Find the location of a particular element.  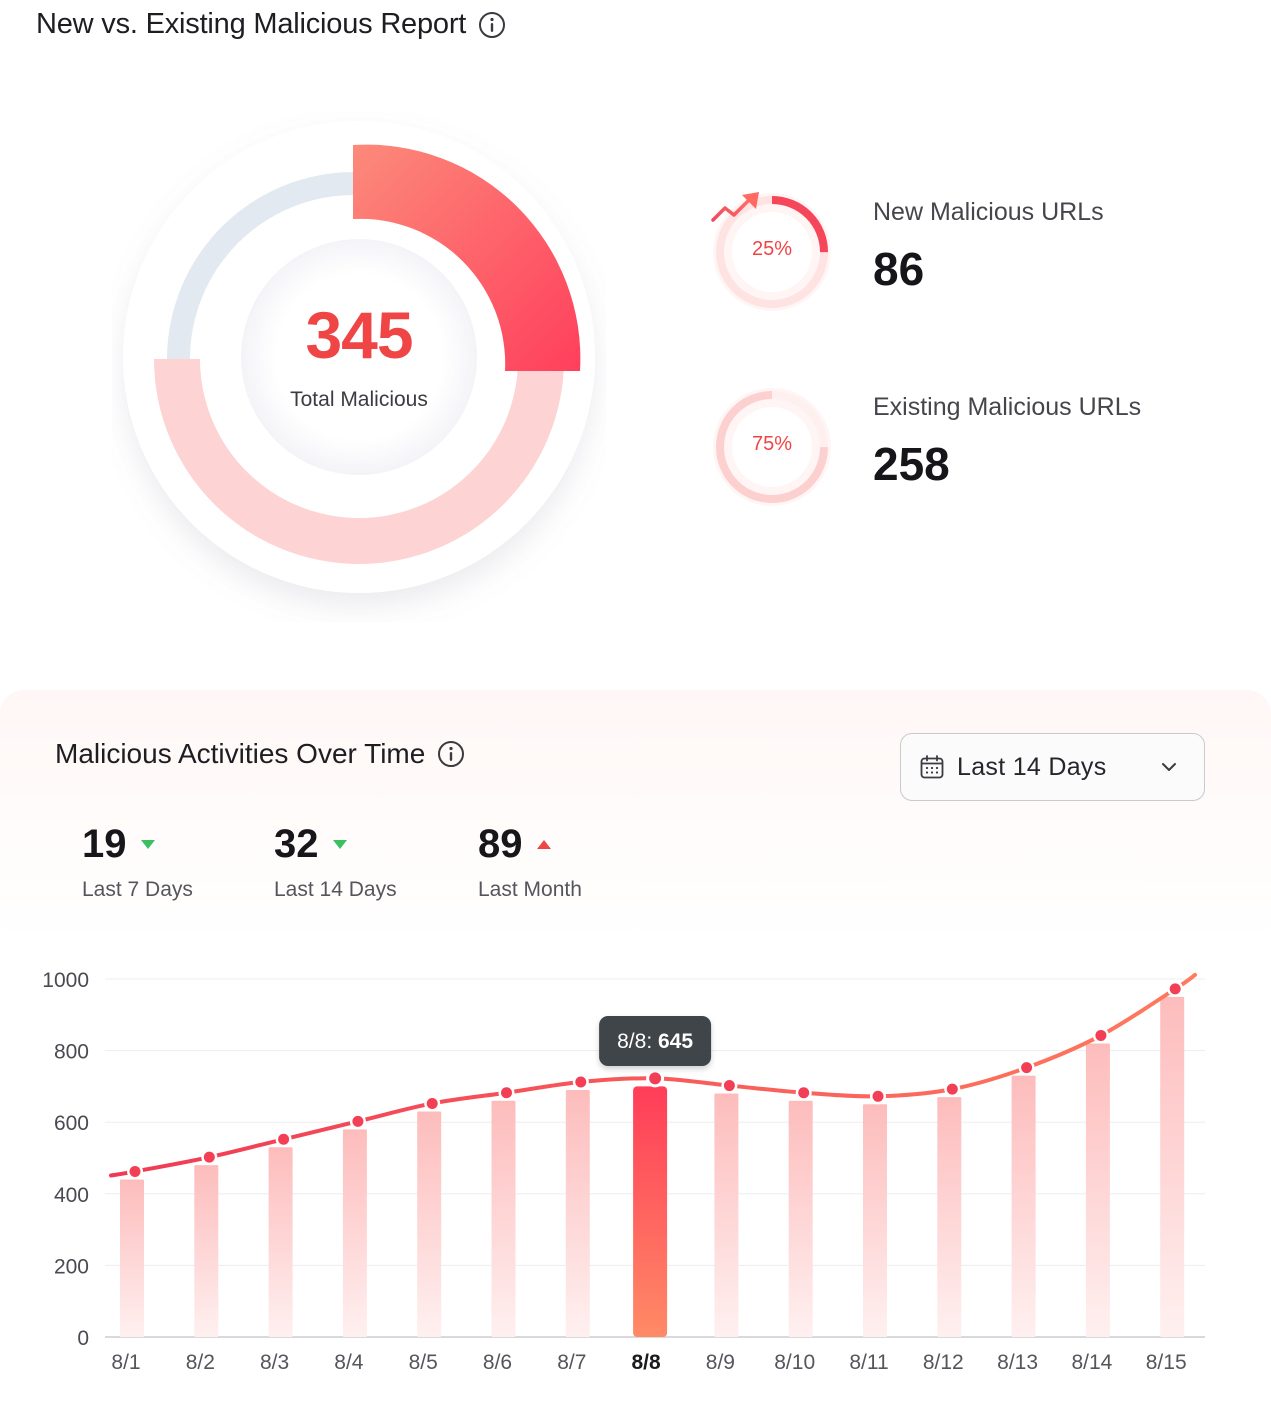

chart-tooltip: 8/8: 645 is located at coordinates (655, 1041).